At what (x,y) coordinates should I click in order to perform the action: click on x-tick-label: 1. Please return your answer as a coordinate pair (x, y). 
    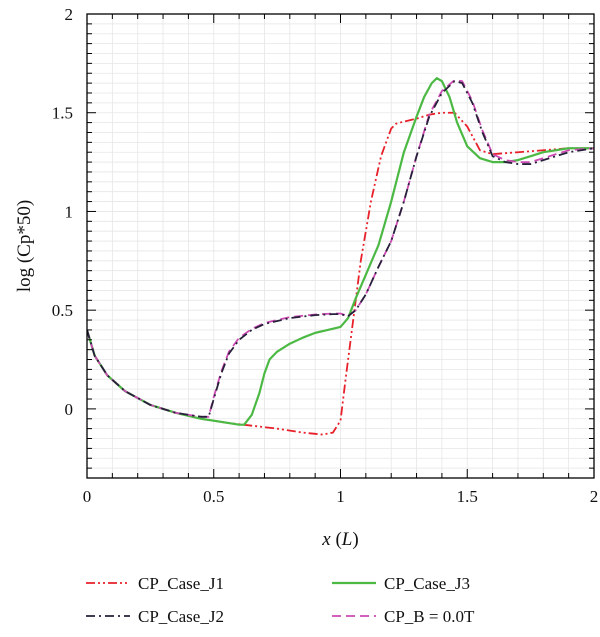
    Looking at the image, I should click on (340, 496).